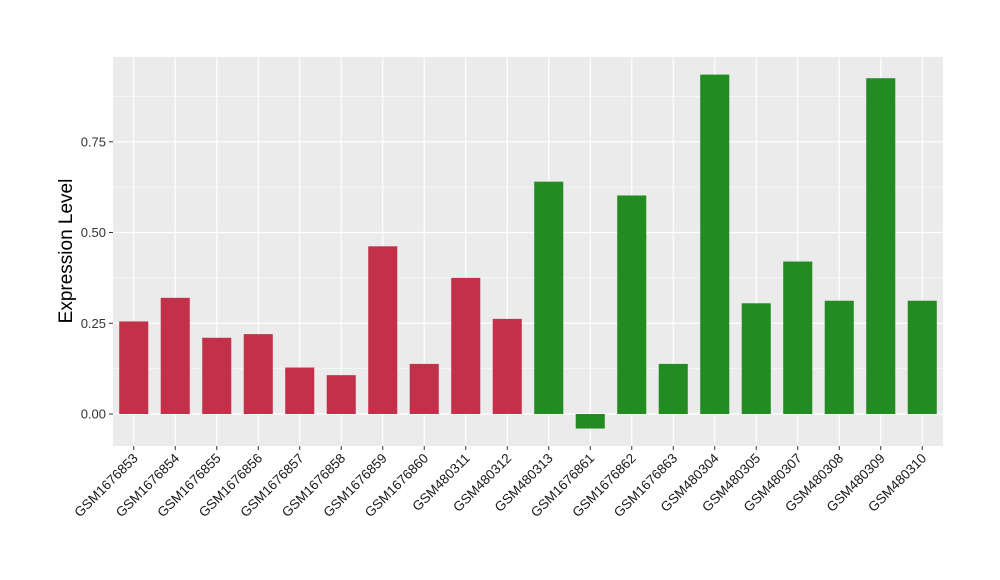  Describe the element at coordinates (97, 278) in the screenshot. I see `y-axis: 0.00 0.25 0.50 0.75` at that location.